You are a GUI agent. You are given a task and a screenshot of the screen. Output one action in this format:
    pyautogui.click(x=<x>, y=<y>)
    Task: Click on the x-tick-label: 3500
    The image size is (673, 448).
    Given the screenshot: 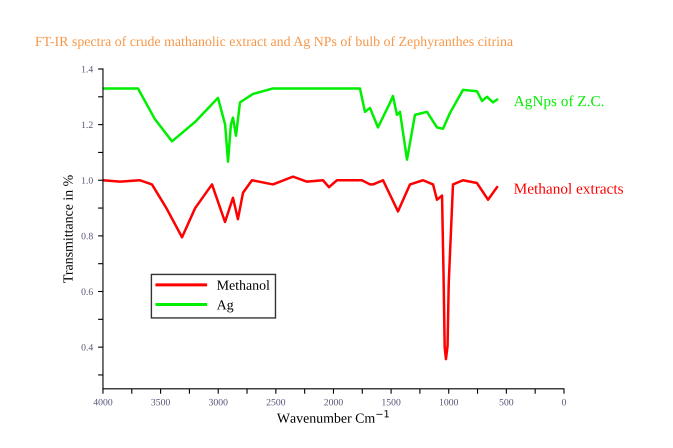 What is the action you would take?
    pyautogui.click(x=160, y=402)
    